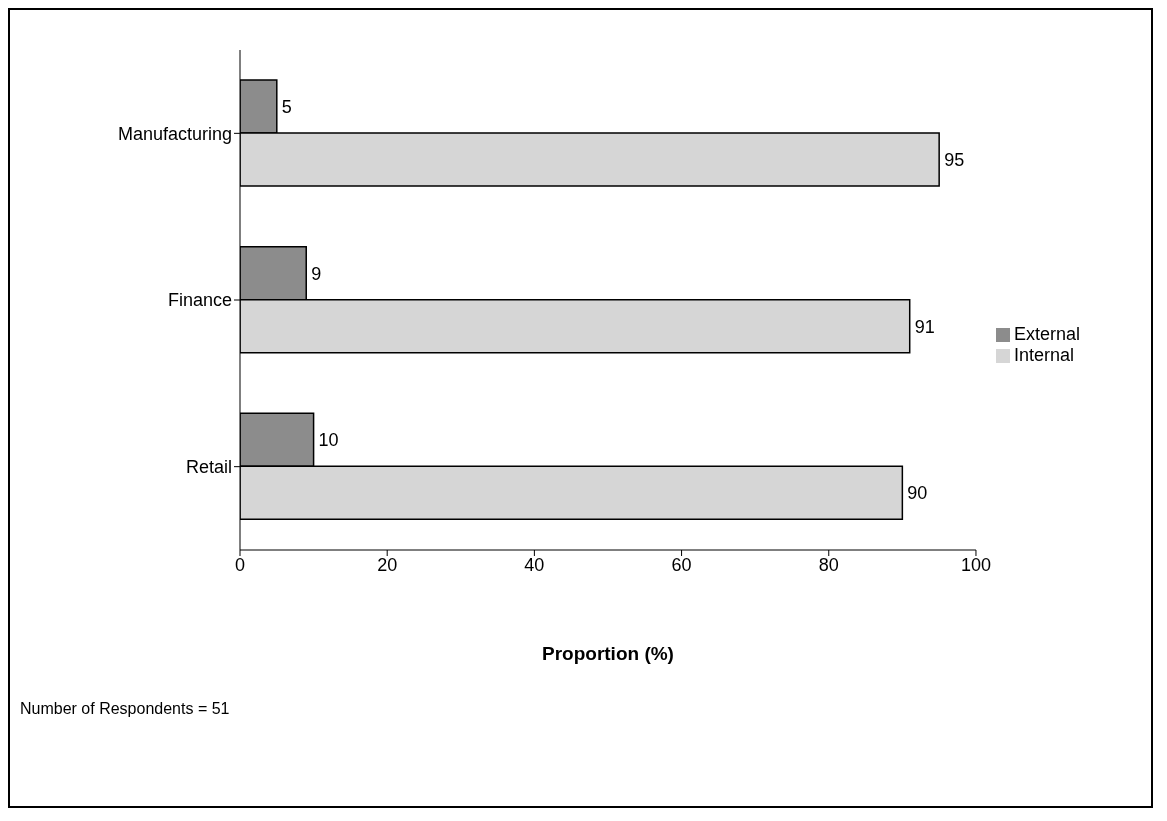 Image resolution: width=1167 pixels, height=821 pixels. What do you see at coordinates (199, 300) in the screenshot?
I see `y-tick-label: Finance` at bounding box center [199, 300].